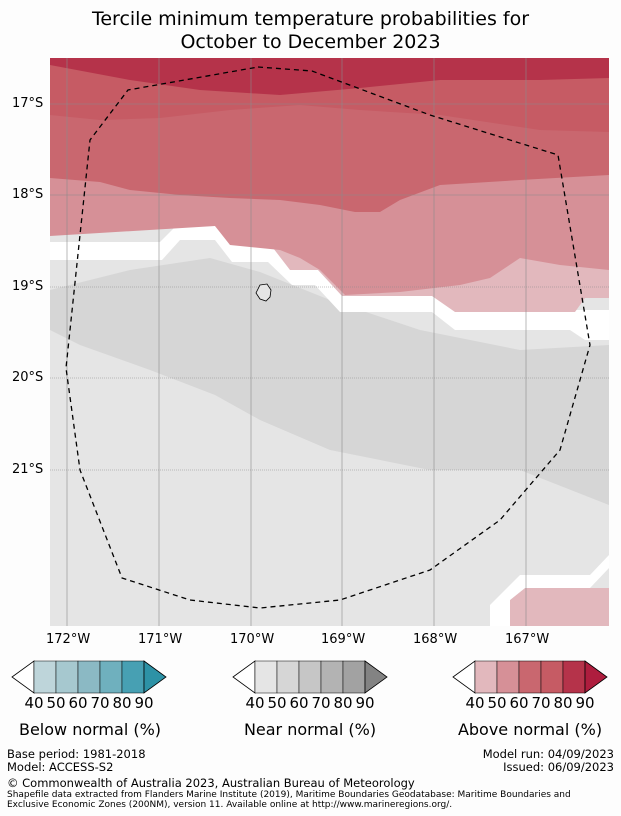 The height and width of the screenshot is (816, 621). Describe the element at coordinates (558, 767) in the screenshot. I see `issued-date: Issued: 06/09/2023` at that location.